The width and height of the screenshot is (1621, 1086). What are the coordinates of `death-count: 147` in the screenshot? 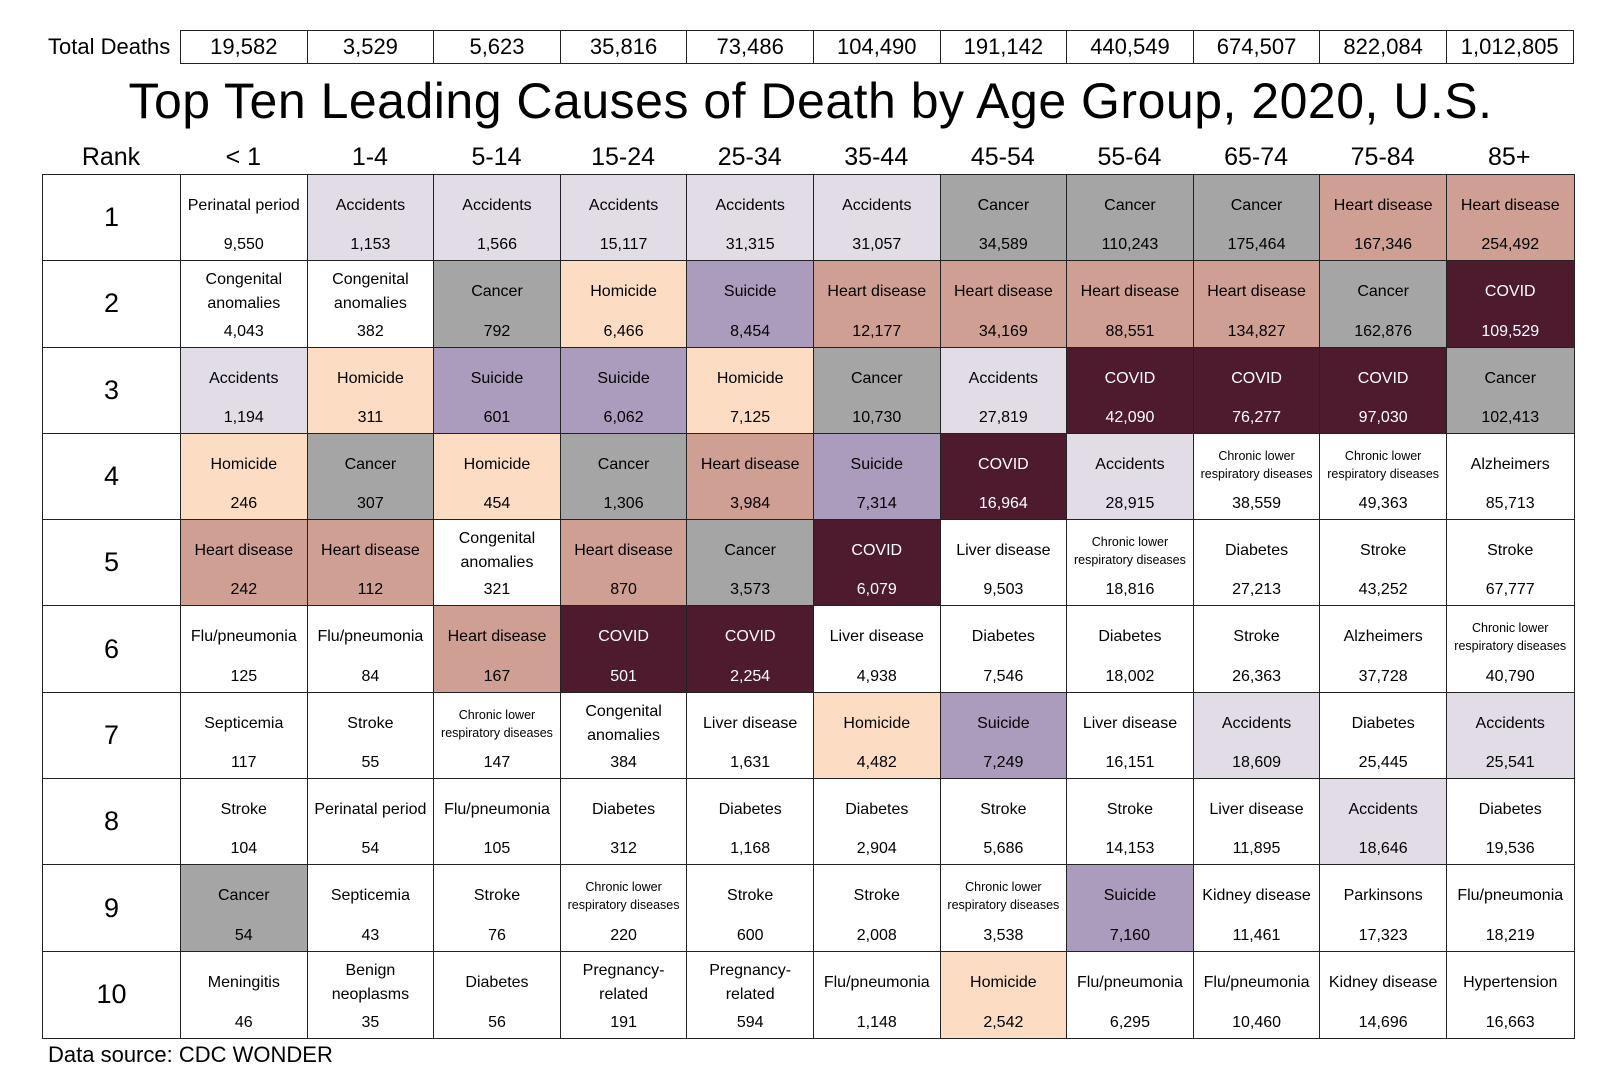 It's located at (497, 763).